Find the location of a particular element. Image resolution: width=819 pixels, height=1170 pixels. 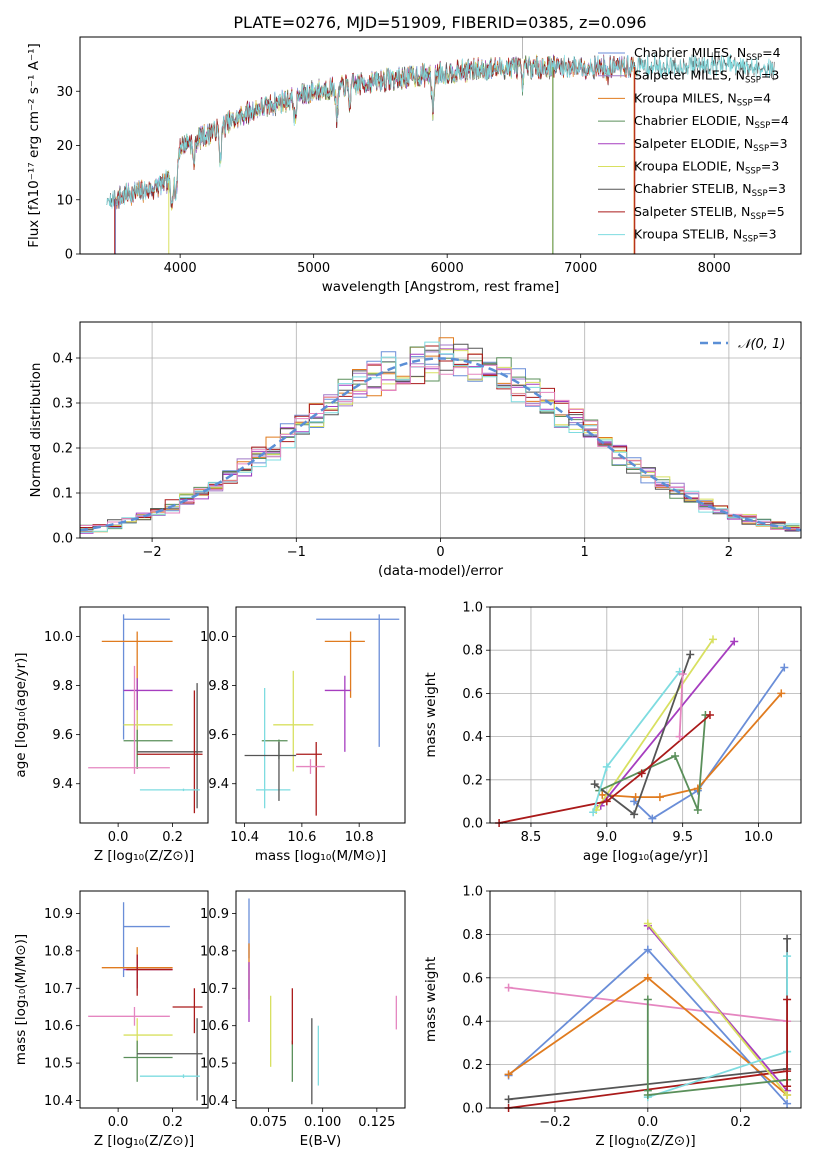

y-tick-label: 9.6 is located at coordinates (218, 735).